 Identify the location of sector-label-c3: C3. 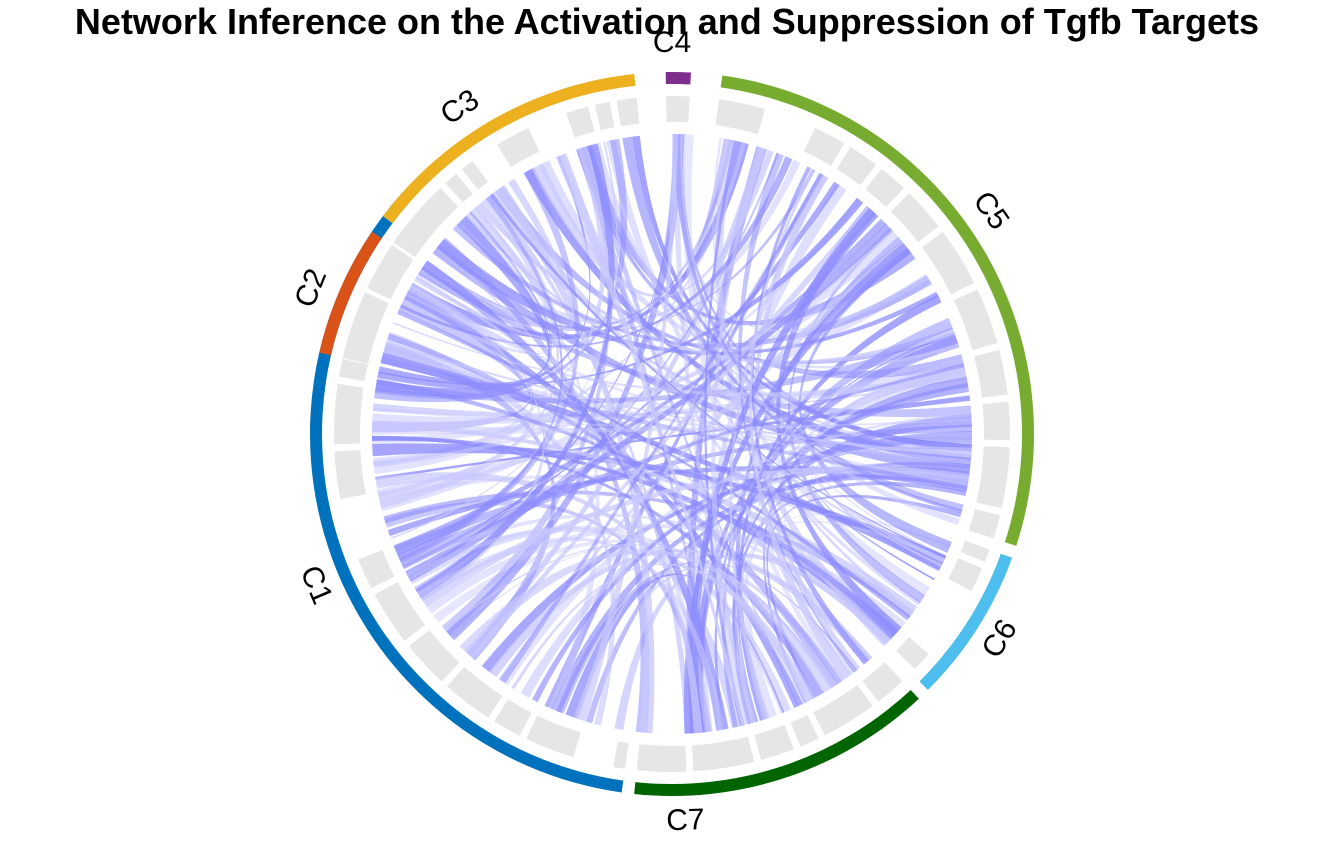
(460, 107).